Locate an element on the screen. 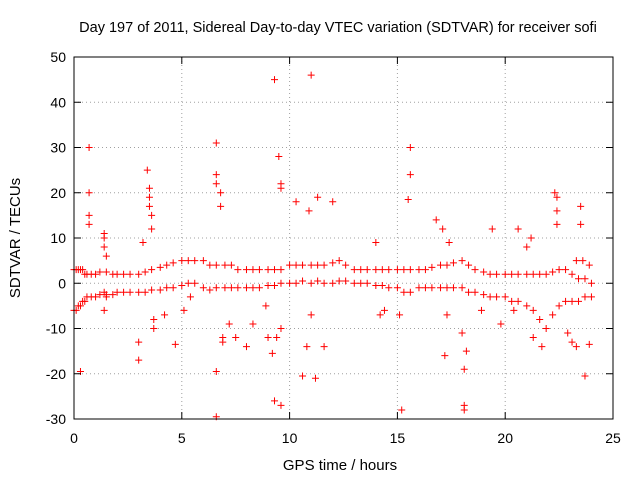 The image size is (640, 480). y-tick-label: -30 is located at coordinates (56, 419).